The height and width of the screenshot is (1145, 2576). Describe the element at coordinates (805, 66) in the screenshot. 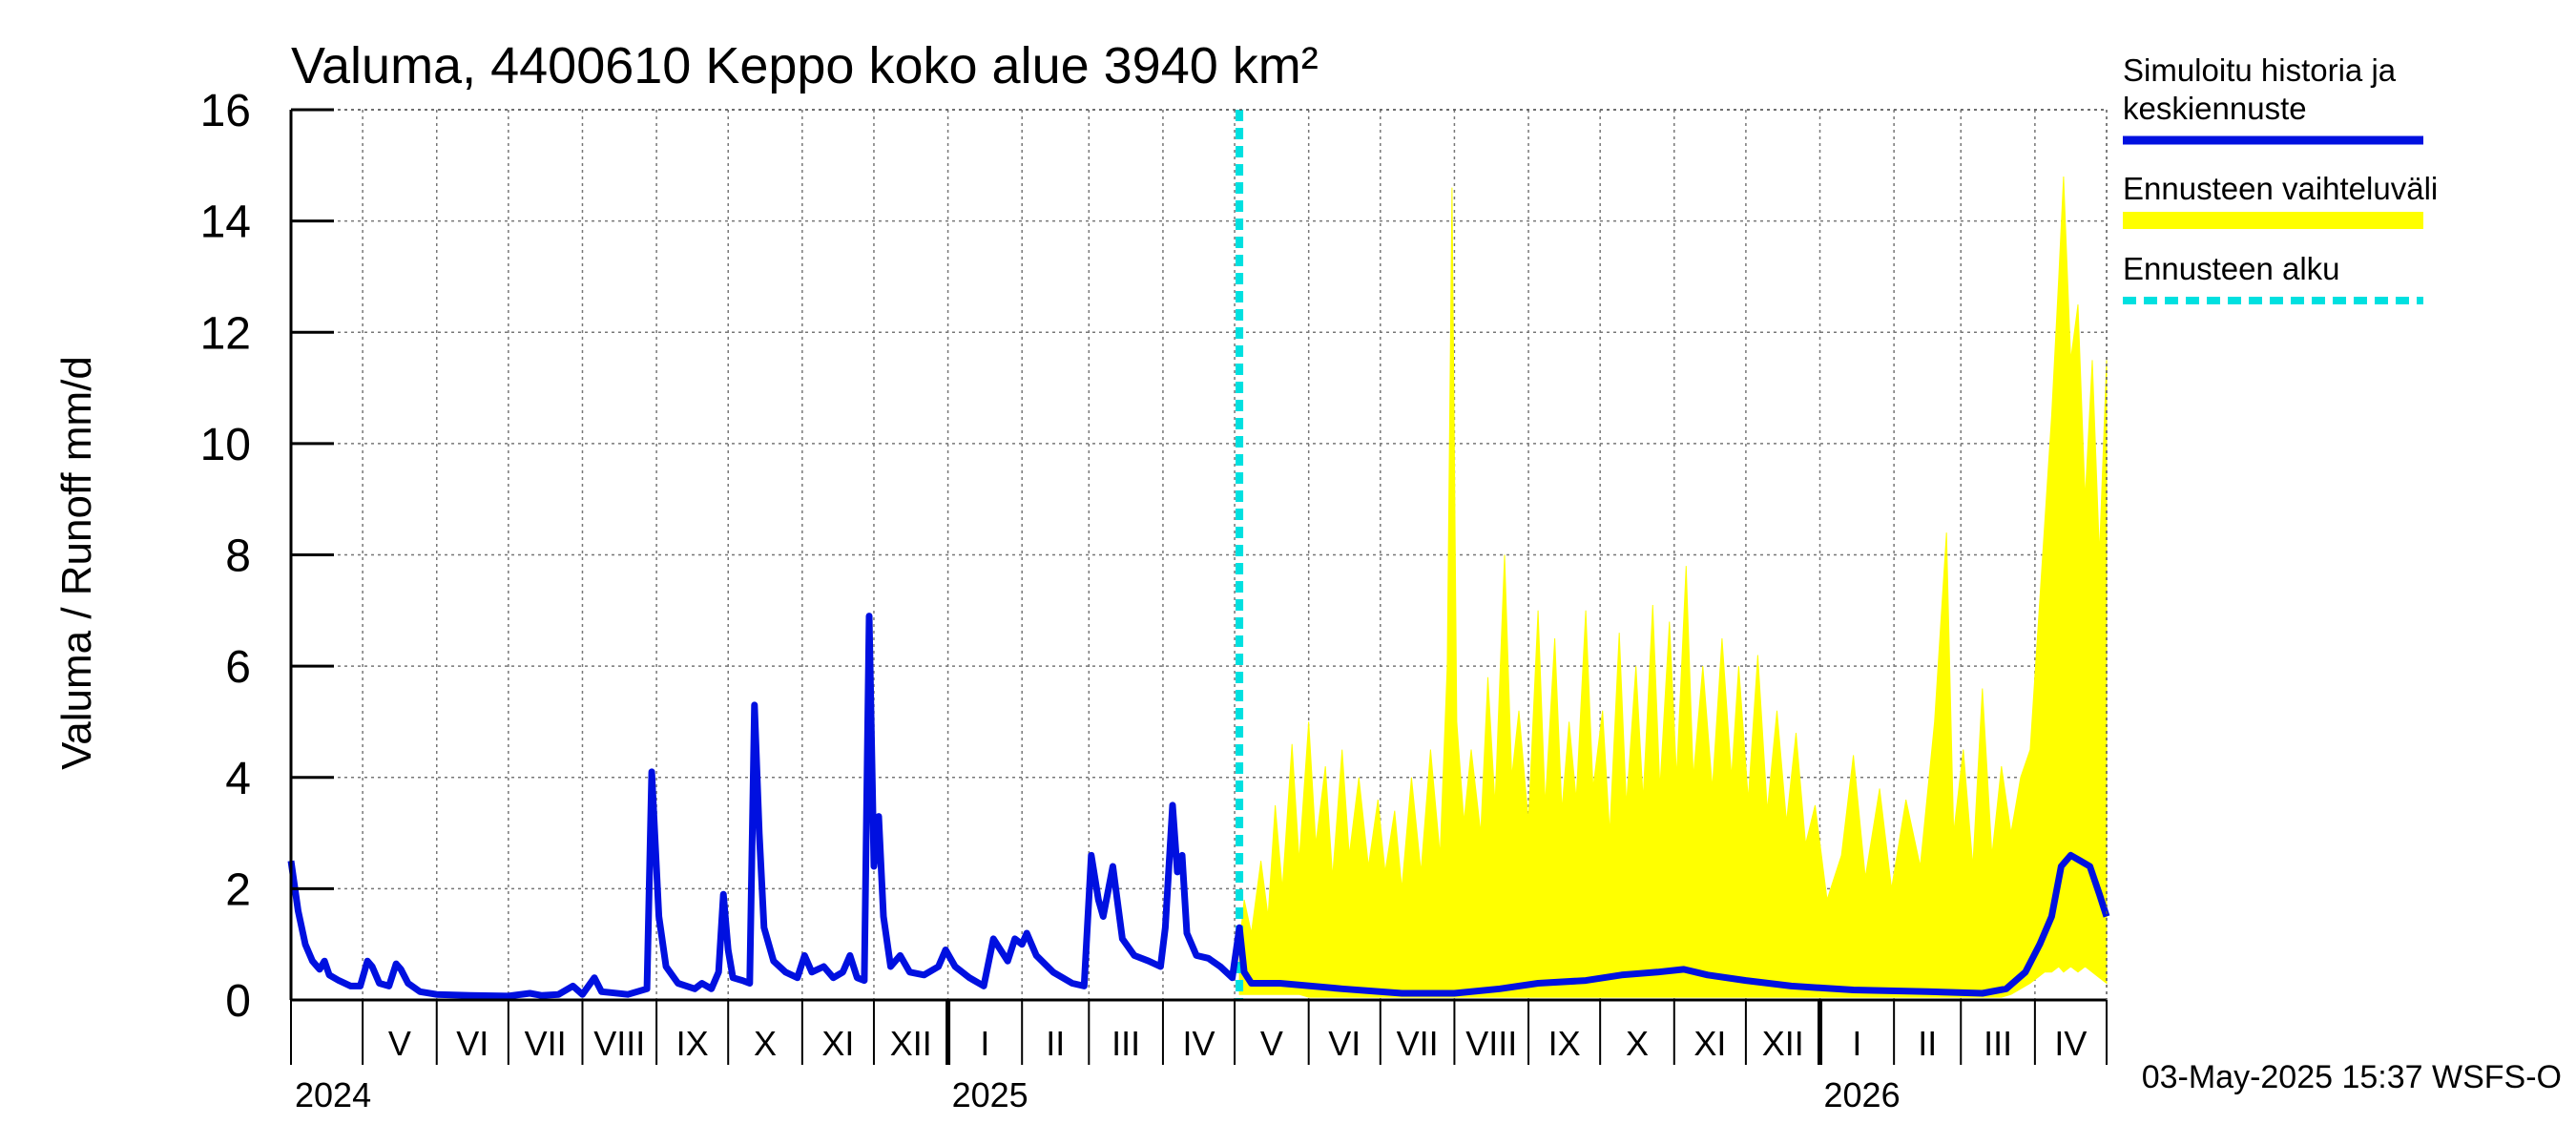

I see `chart-title: Valuma, 4400610 Keppo koko alue 3940 km²` at that location.